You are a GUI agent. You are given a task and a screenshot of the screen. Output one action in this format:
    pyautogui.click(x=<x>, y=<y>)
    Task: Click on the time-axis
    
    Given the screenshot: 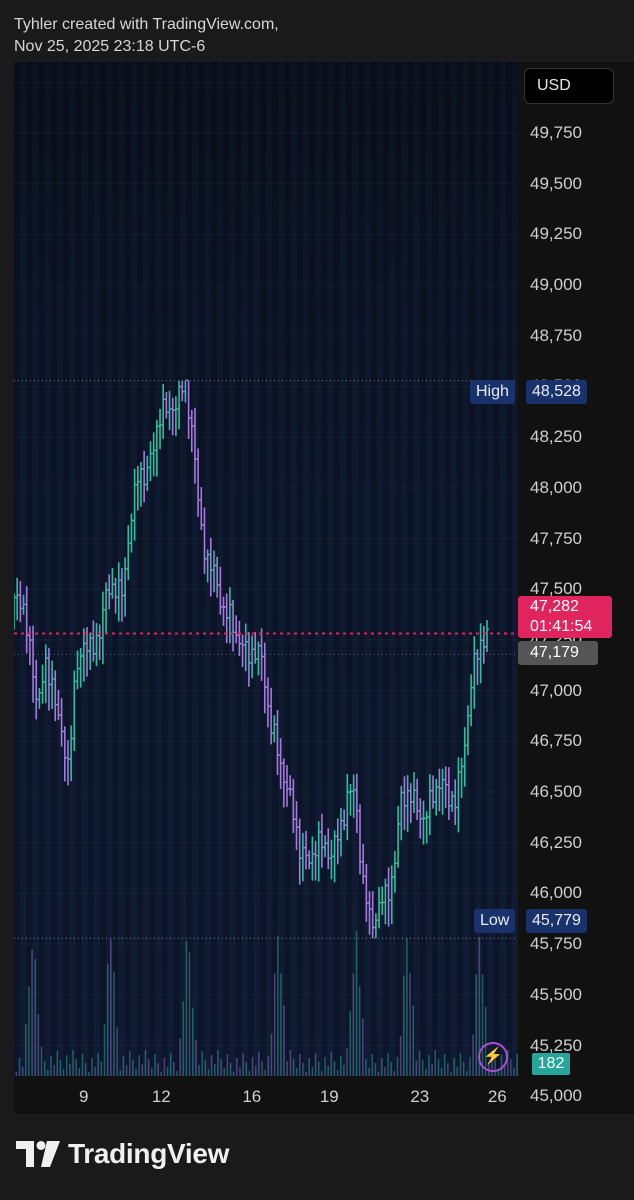 What is the action you would take?
    pyautogui.click(x=266, y=1095)
    